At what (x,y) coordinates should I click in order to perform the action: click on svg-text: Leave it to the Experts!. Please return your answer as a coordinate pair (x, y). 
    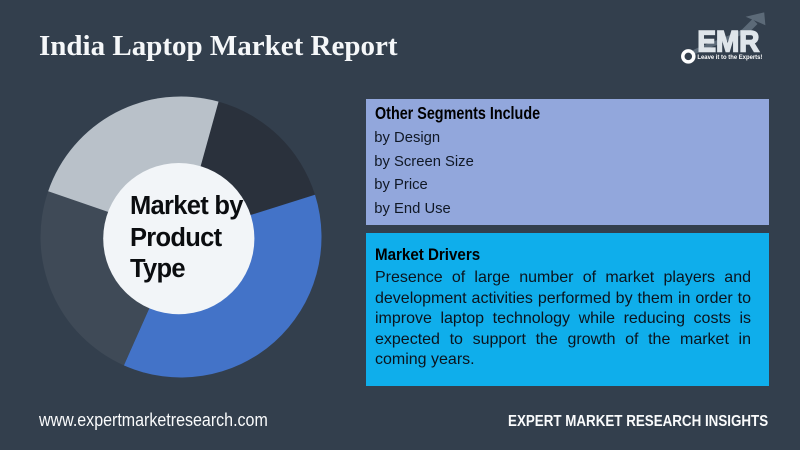
    Looking at the image, I should click on (729, 57).